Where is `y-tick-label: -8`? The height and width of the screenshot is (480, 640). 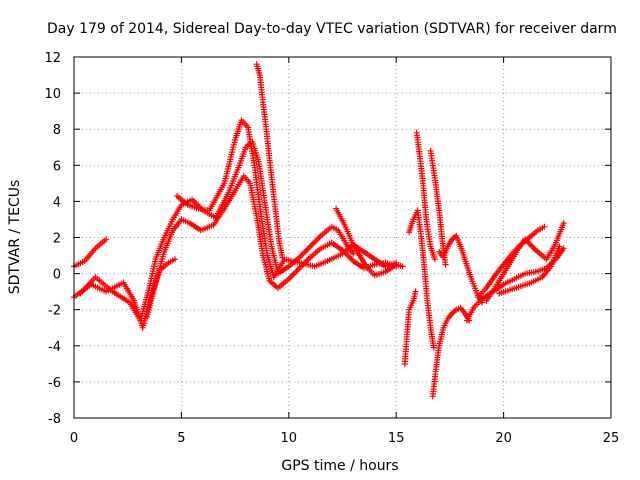 y-tick-label: -8 is located at coordinates (54, 419).